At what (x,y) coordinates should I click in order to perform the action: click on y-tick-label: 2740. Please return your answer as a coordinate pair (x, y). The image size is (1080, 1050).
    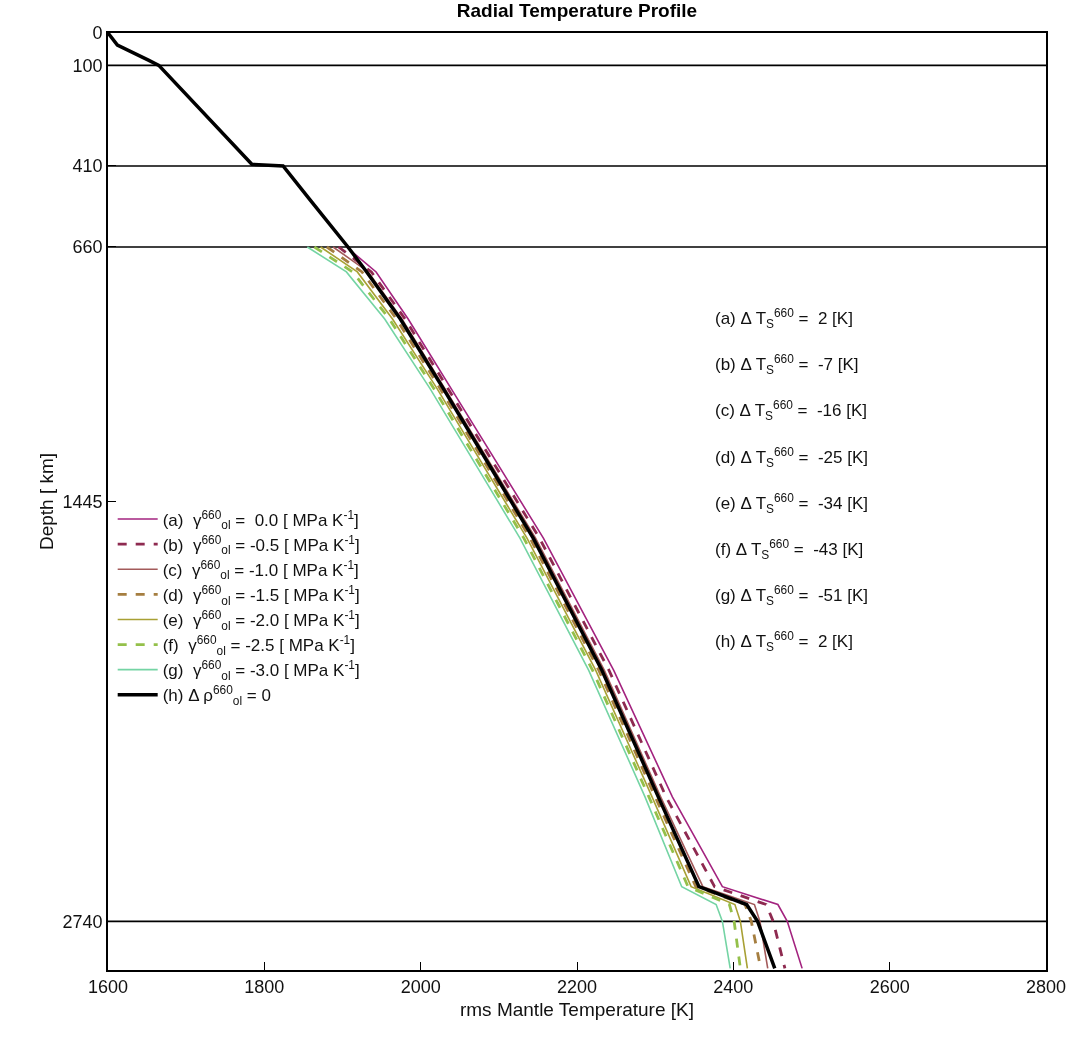
    Looking at the image, I should click on (82, 921).